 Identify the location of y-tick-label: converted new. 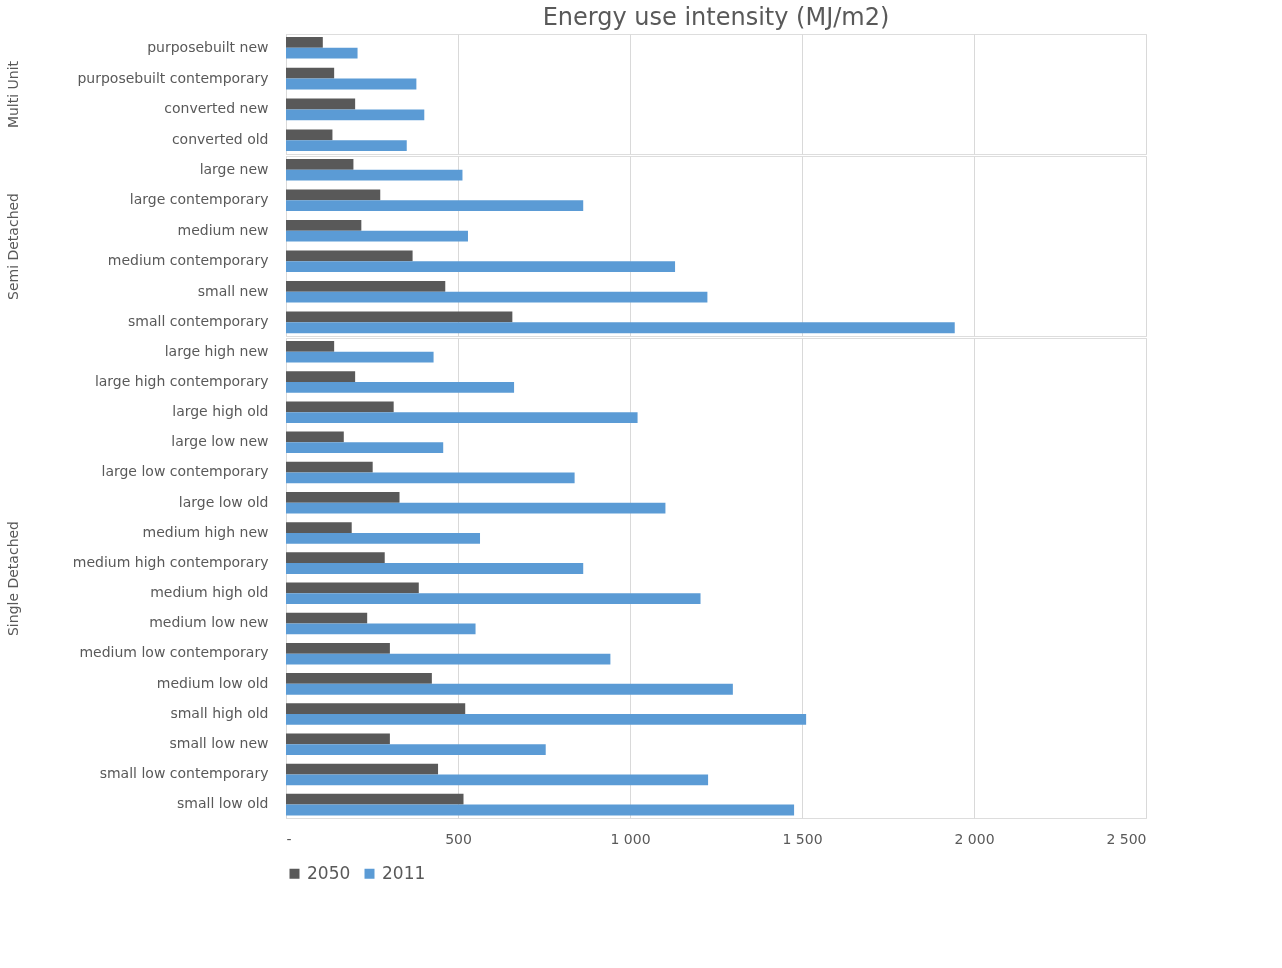
(216, 108).